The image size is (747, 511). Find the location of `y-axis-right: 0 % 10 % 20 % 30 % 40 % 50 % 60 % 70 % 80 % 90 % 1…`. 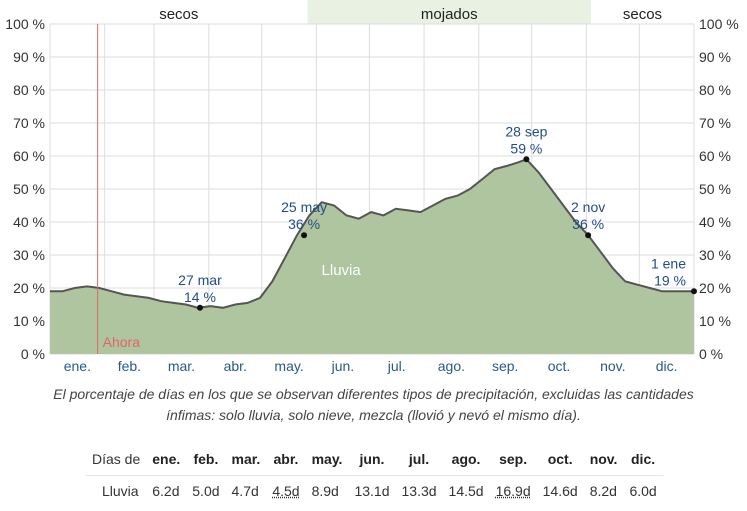

y-axis-right: 0 % 10 % 20 % 30 % 40 % 50 % 60 % 70 % 80 % 90 % 1… is located at coordinates (719, 189).